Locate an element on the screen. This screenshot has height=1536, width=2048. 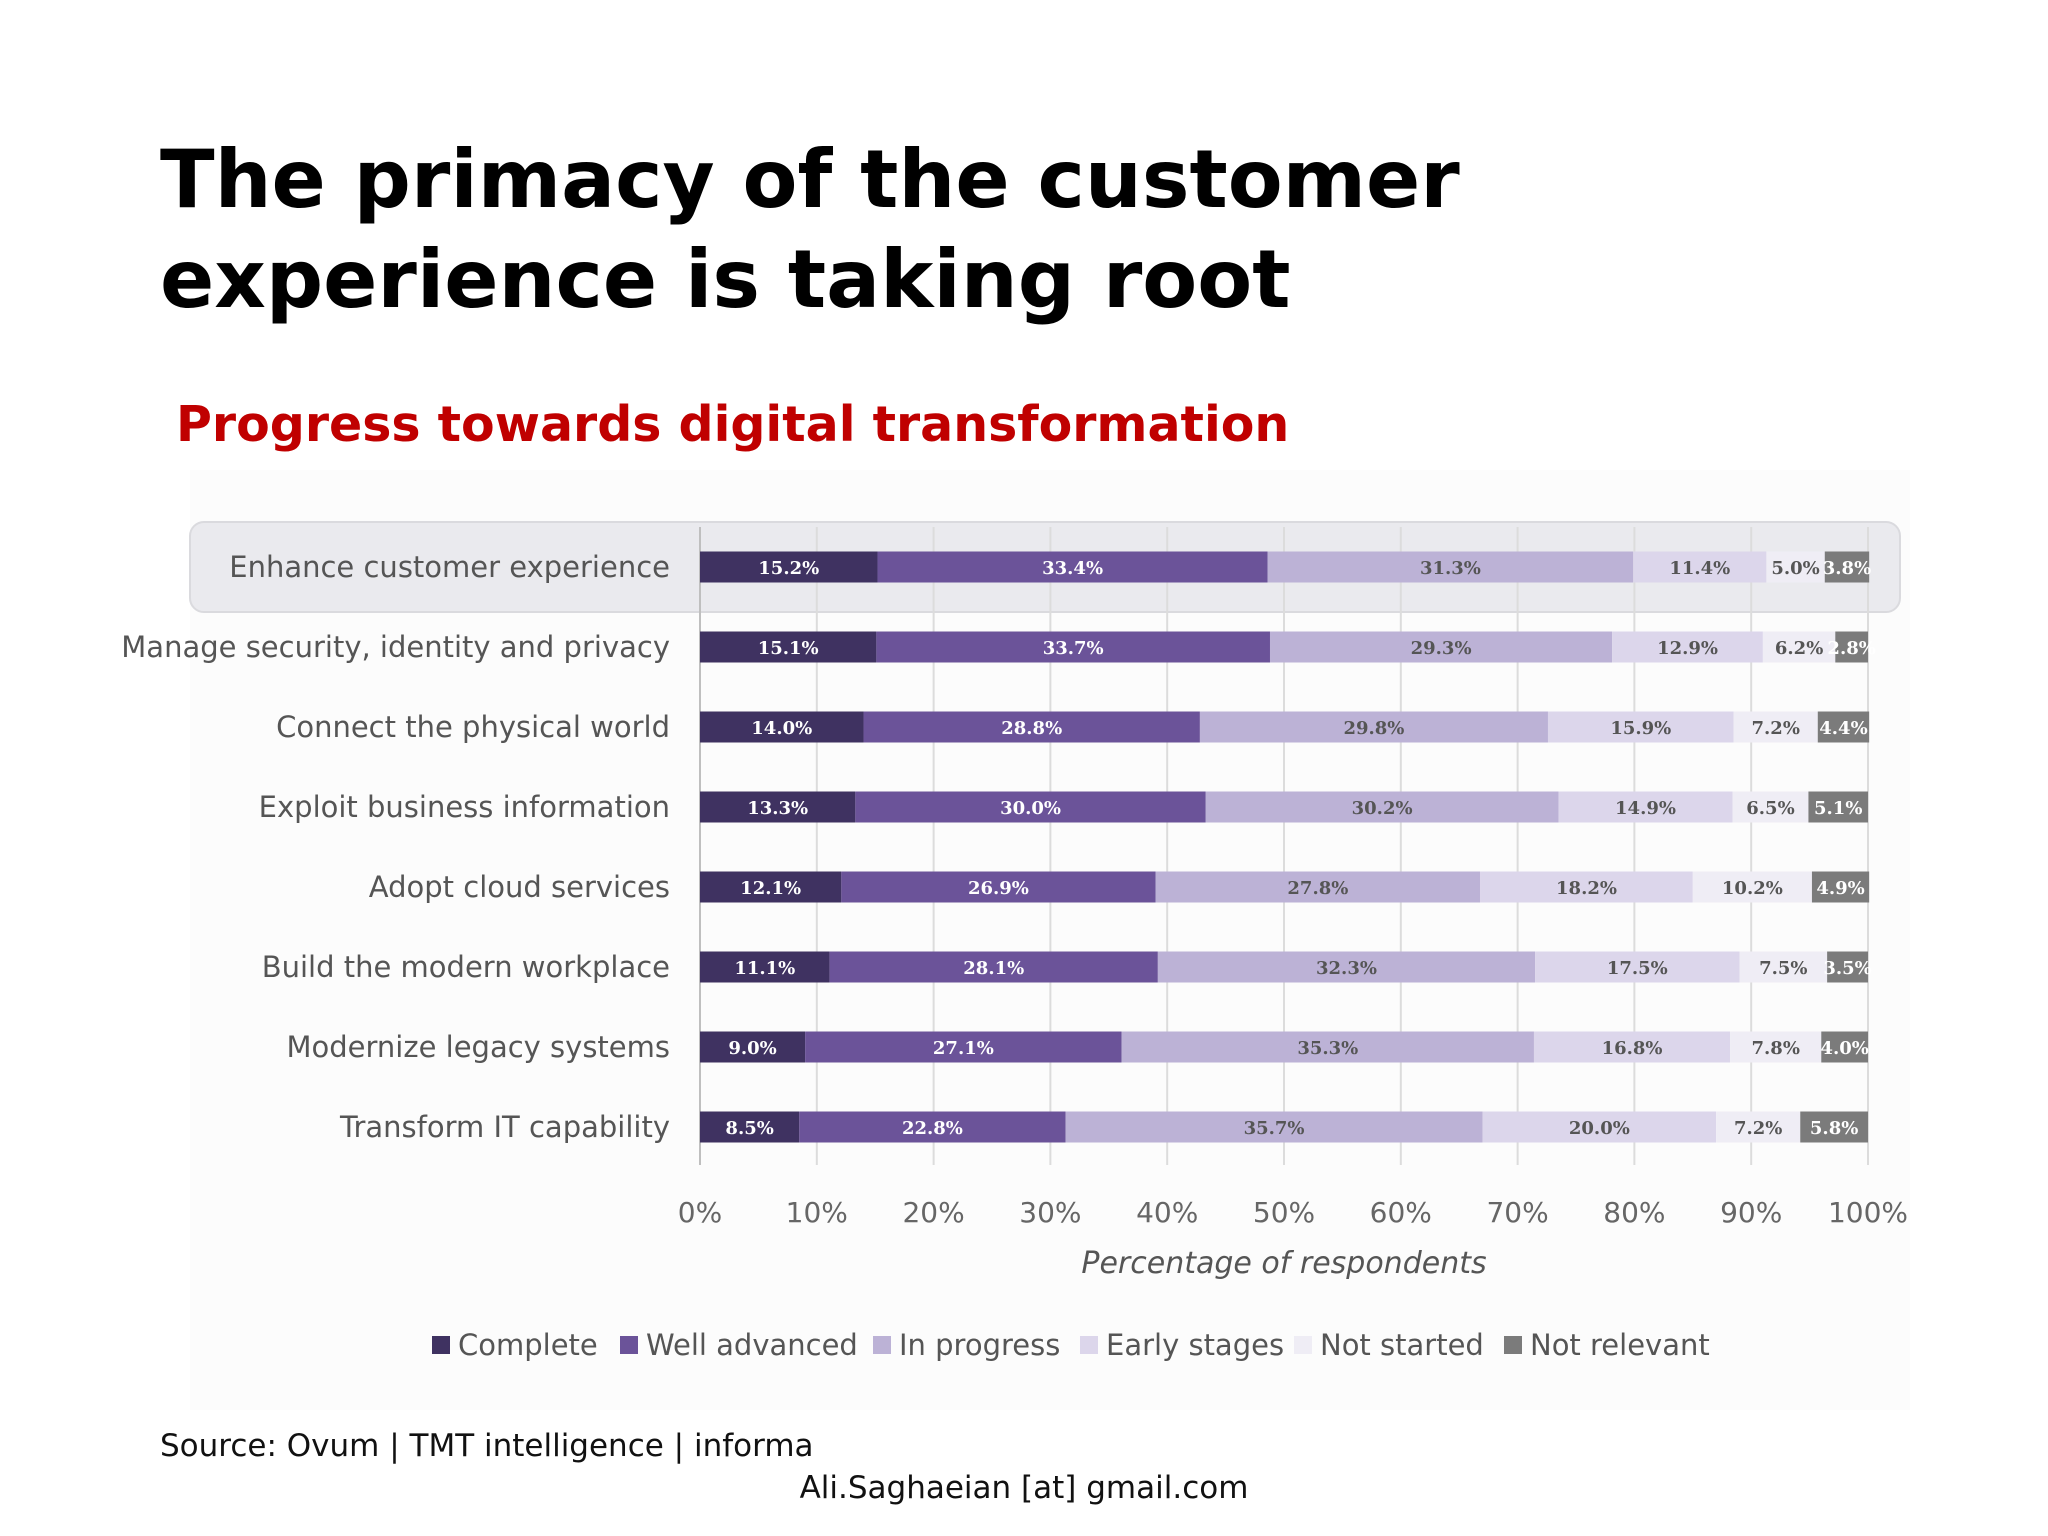
data-label: 3.8% is located at coordinates (1847, 568).